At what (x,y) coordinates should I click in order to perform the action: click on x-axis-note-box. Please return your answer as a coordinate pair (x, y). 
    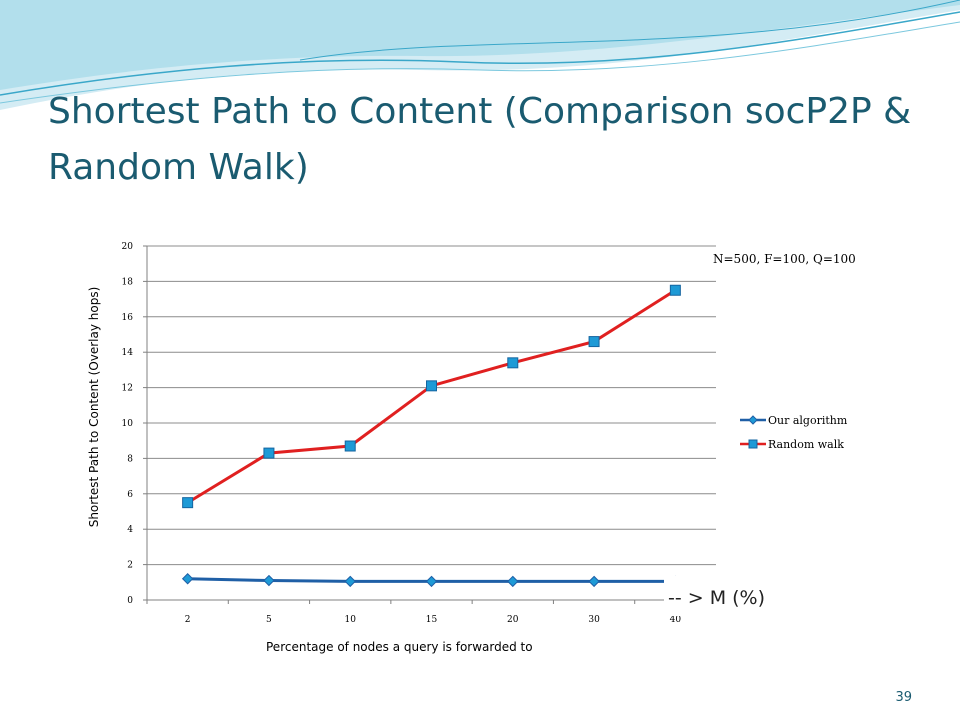
    Looking at the image, I should click on (728, 596).